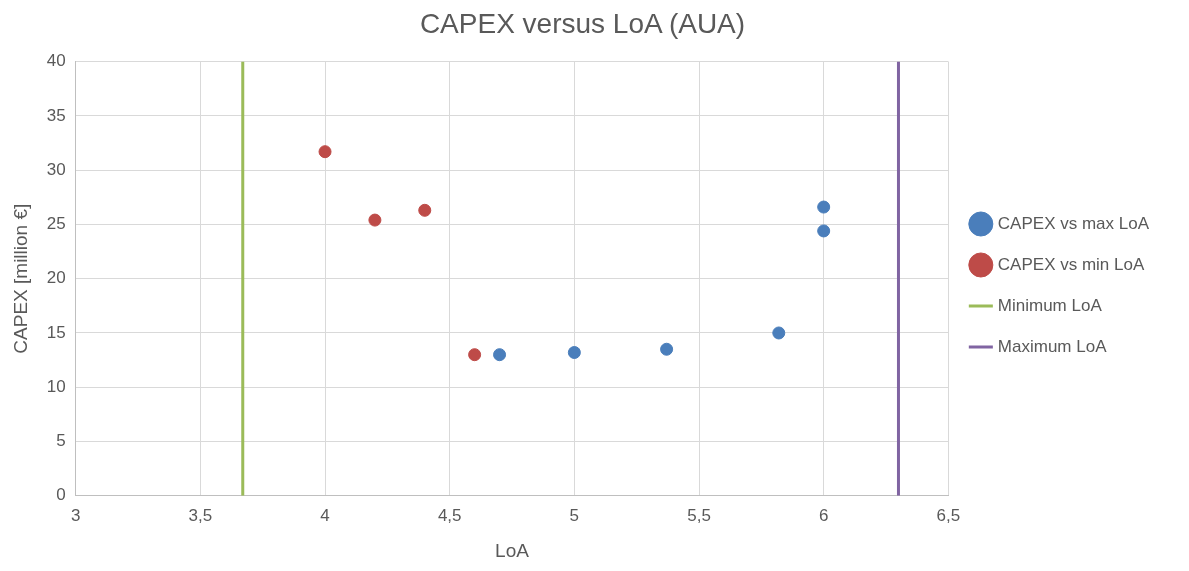  Describe the element at coordinates (582, 23) in the screenshot. I see `chart-title: CAPEX versus LoA (AUA)` at that location.